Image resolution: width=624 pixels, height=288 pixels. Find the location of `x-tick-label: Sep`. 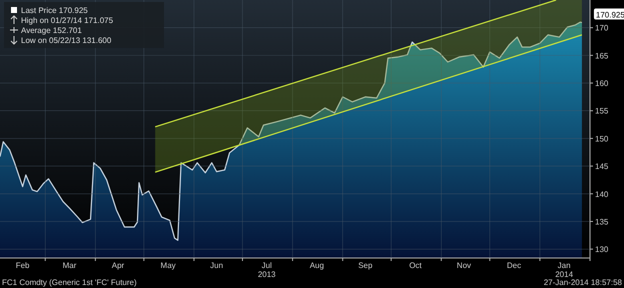

x-tick-label: Sep is located at coordinates (365, 265).